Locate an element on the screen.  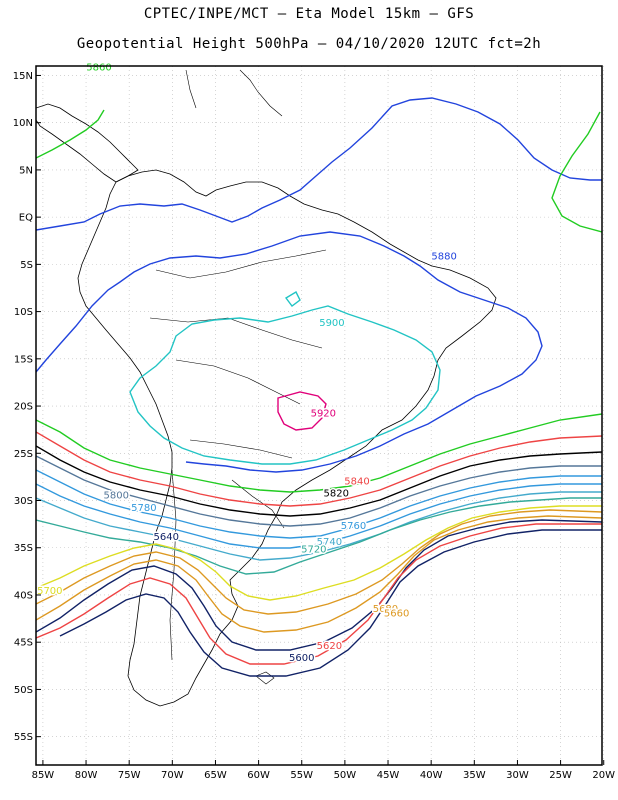
contour-label-5840: 5840 is located at coordinates (356, 481).